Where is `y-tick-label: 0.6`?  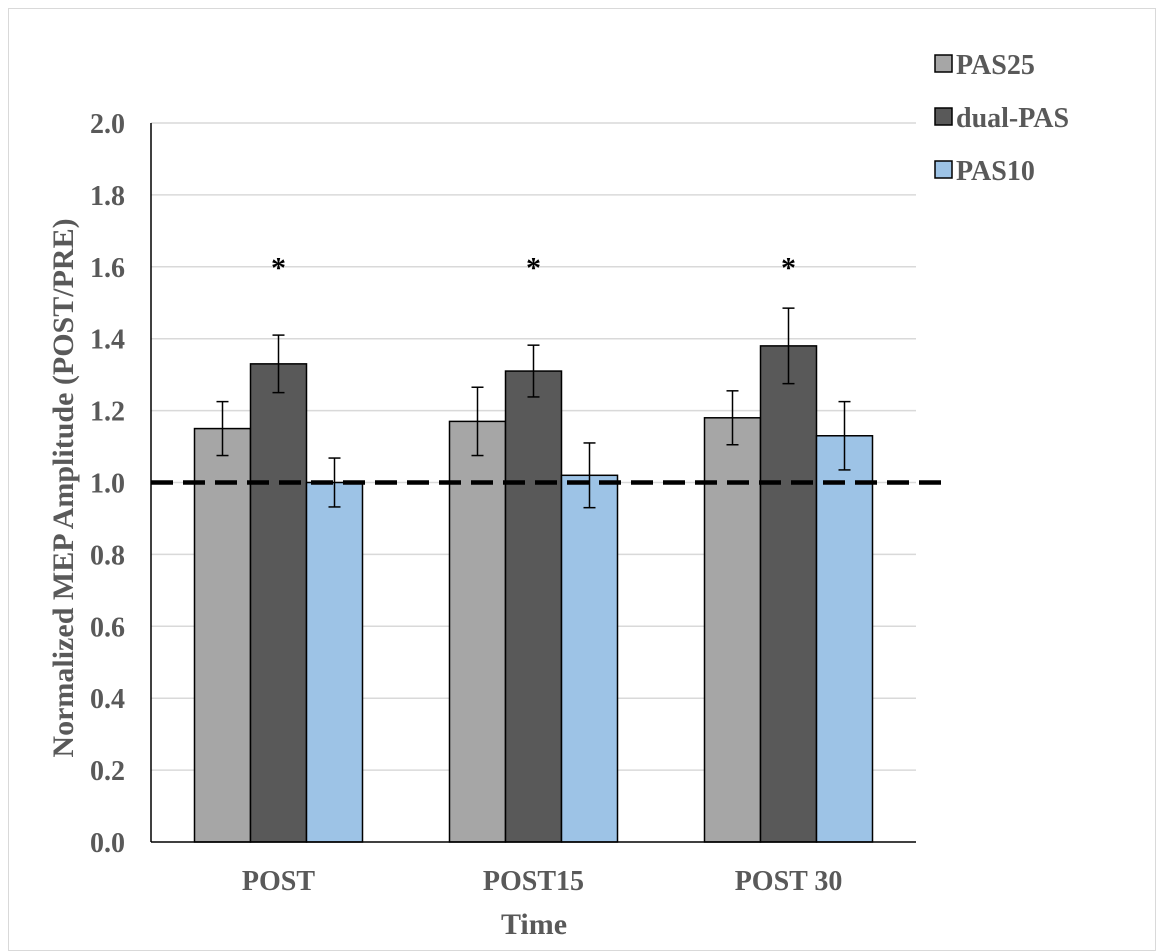
y-tick-label: 0.6 is located at coordinates (107, 627).